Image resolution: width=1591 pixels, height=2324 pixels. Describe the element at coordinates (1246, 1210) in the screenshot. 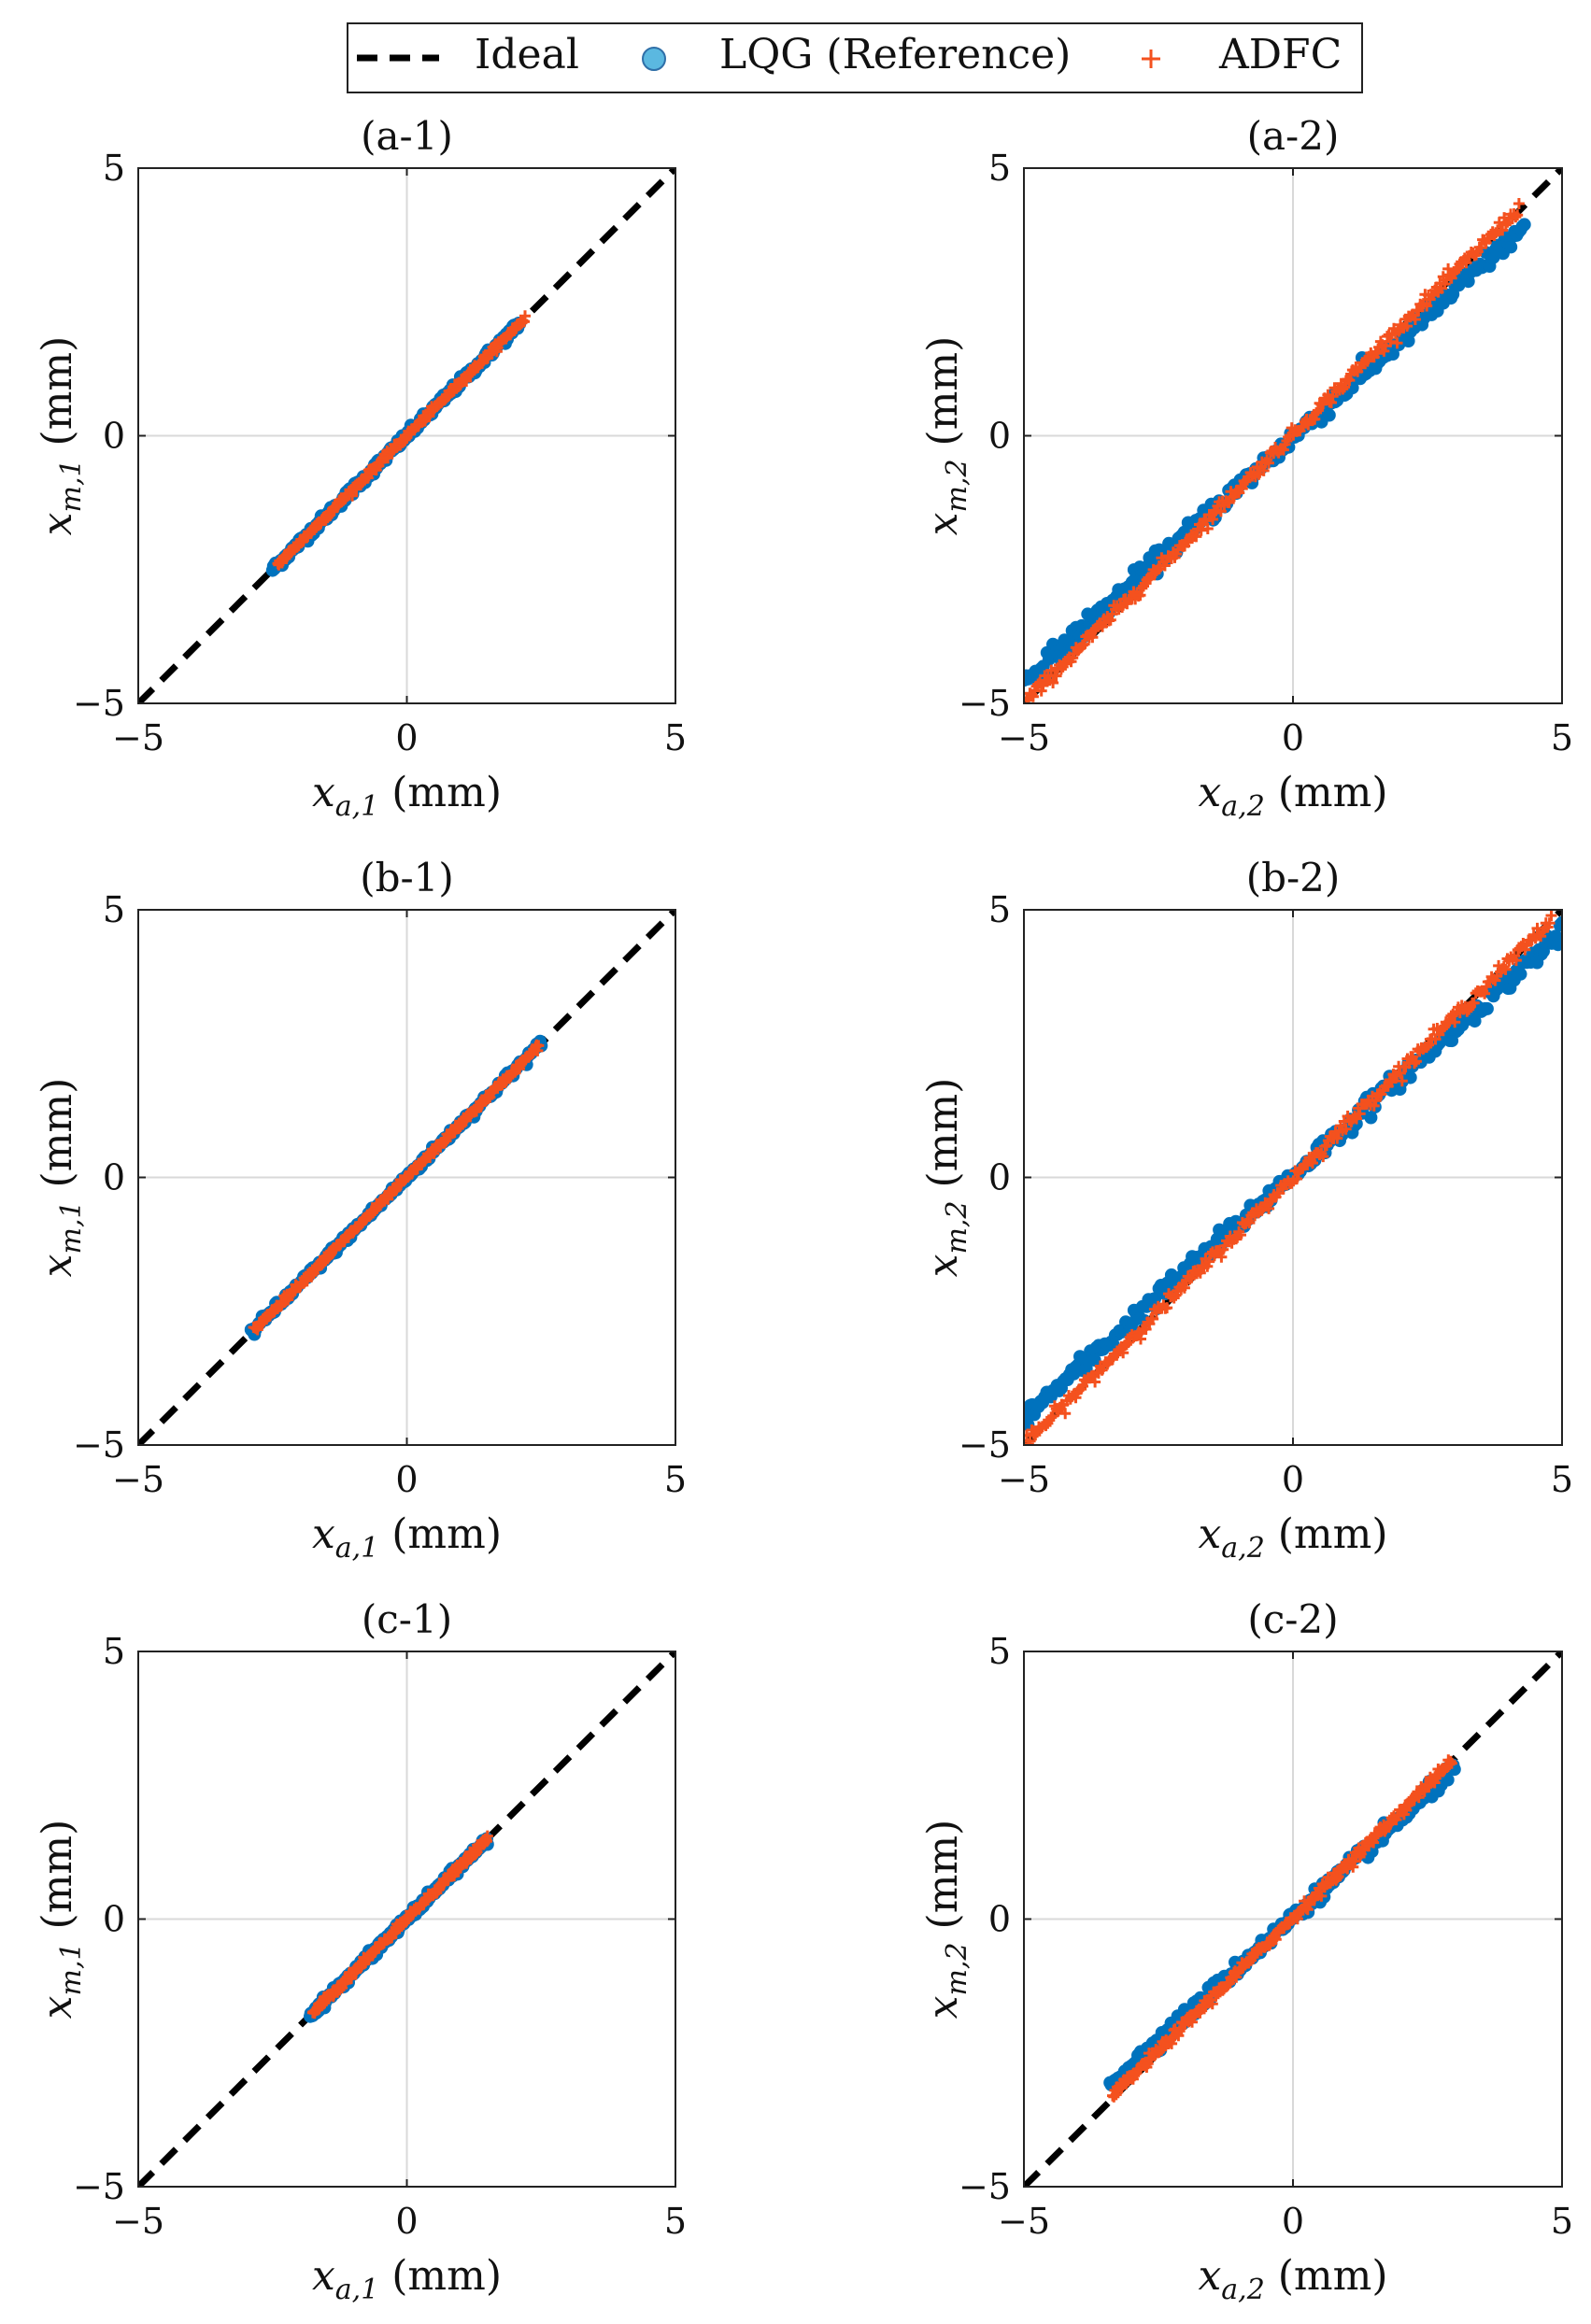

I see `chart-panel-4: −5 0 5 −5 0 5 (b-2) xa,2 (mm) xm,2 (mm)` at that location.